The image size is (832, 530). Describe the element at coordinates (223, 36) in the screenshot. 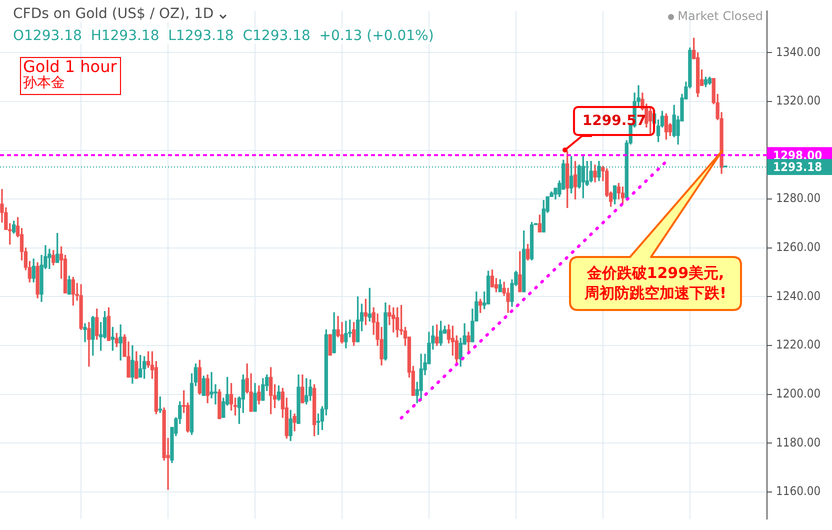

I see `text: O1293.18 H1293.18 L1293.18 C1293.18 +0.13 (+0.01%)` at that location.